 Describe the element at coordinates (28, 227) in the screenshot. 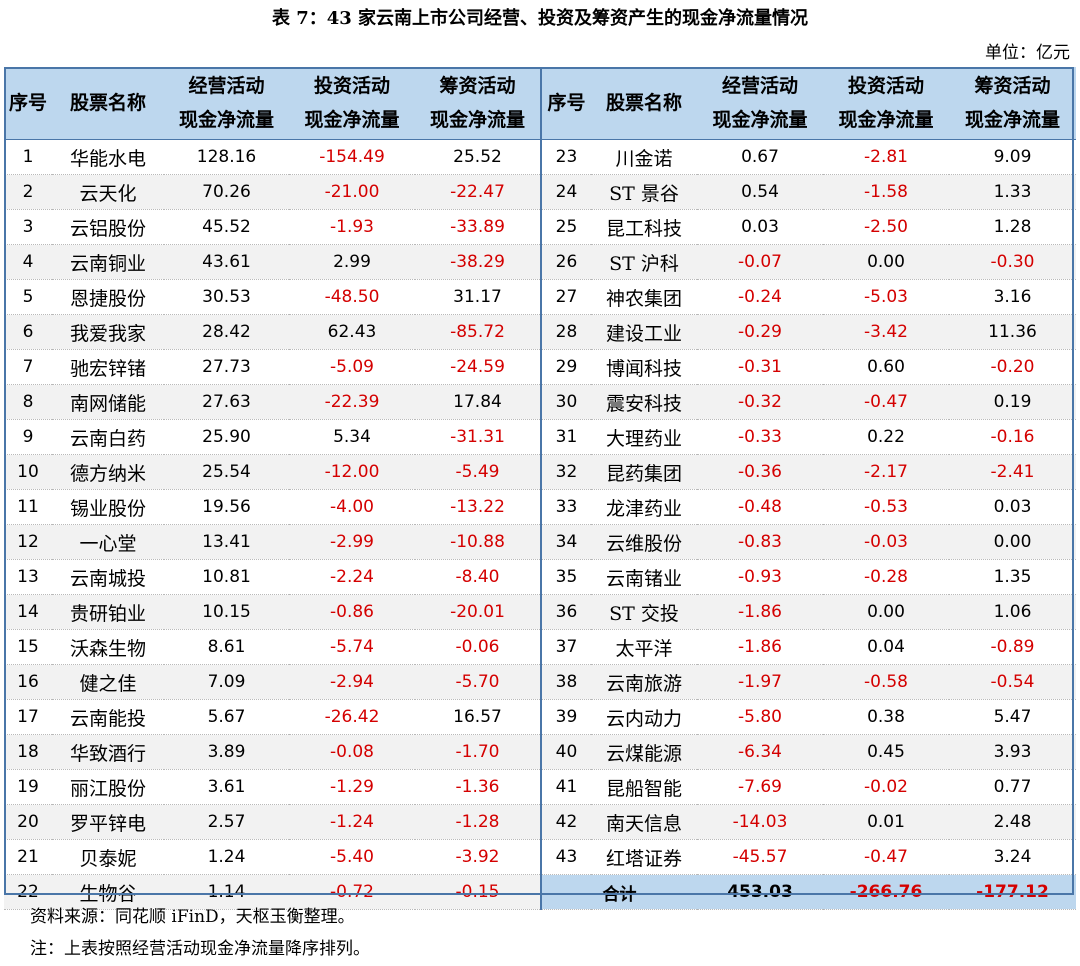

I see `row-index: 3` at that location.